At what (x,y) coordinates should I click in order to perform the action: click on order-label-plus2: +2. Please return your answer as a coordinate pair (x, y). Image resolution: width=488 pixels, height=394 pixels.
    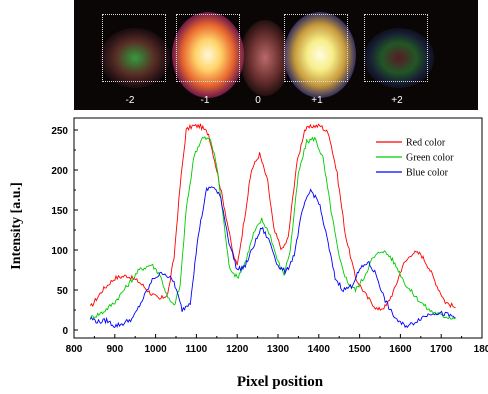
    Looking at the image, I should click on (397, 100).